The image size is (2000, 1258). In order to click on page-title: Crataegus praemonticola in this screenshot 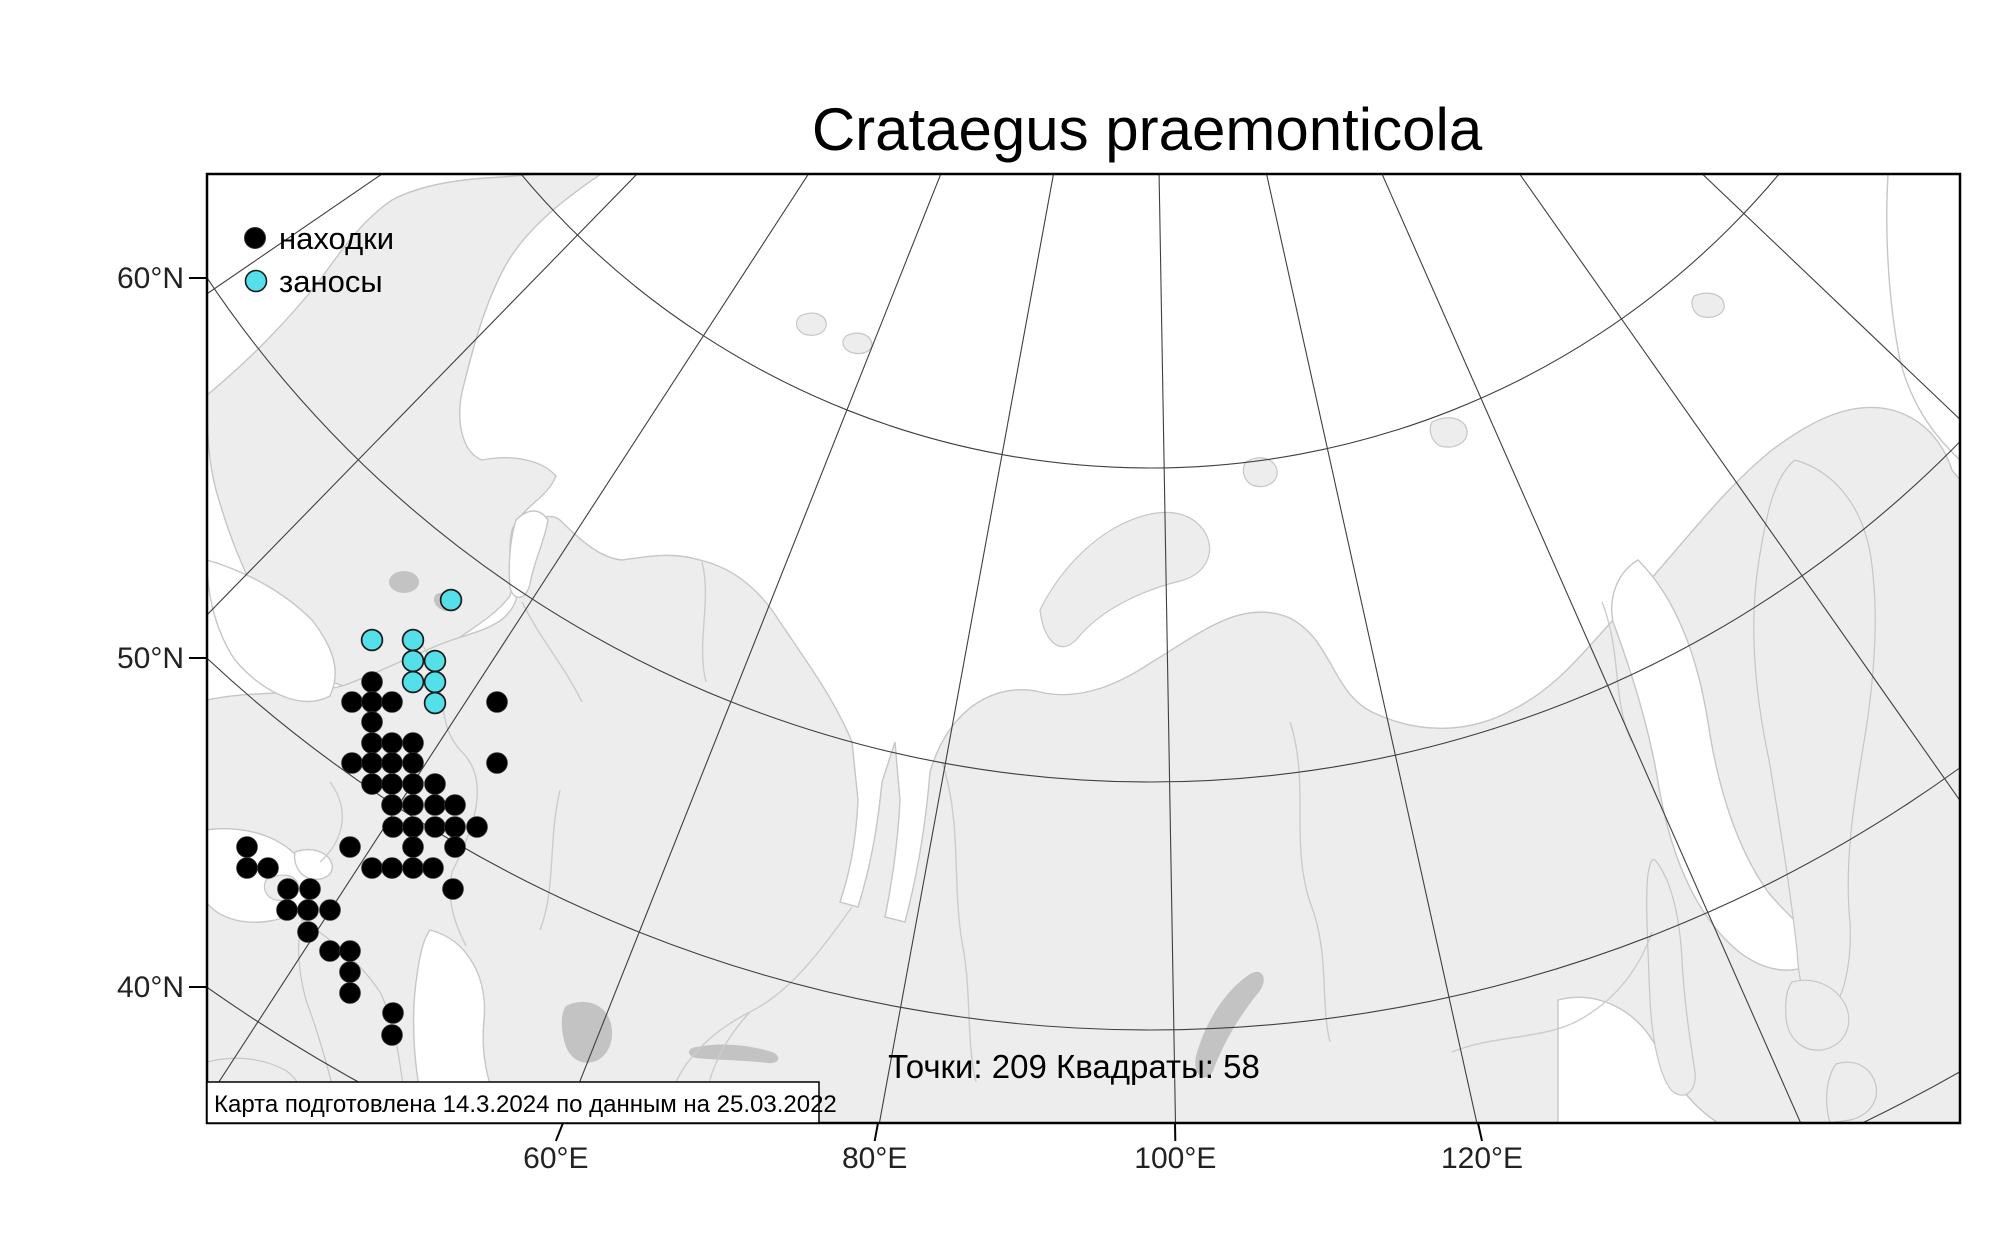, I will do `click(1147, 129)`.